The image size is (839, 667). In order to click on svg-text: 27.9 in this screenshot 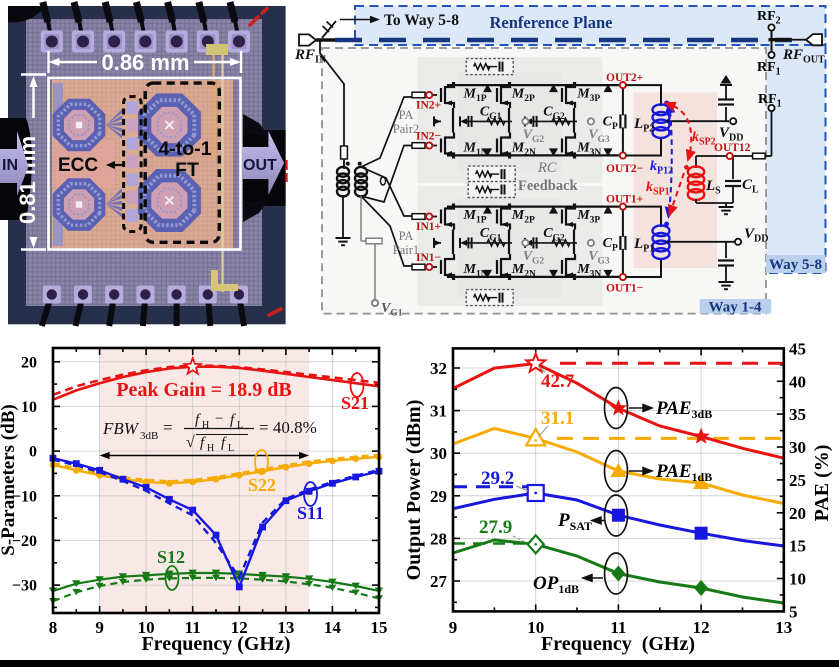, I will do `click(495, 527)`.